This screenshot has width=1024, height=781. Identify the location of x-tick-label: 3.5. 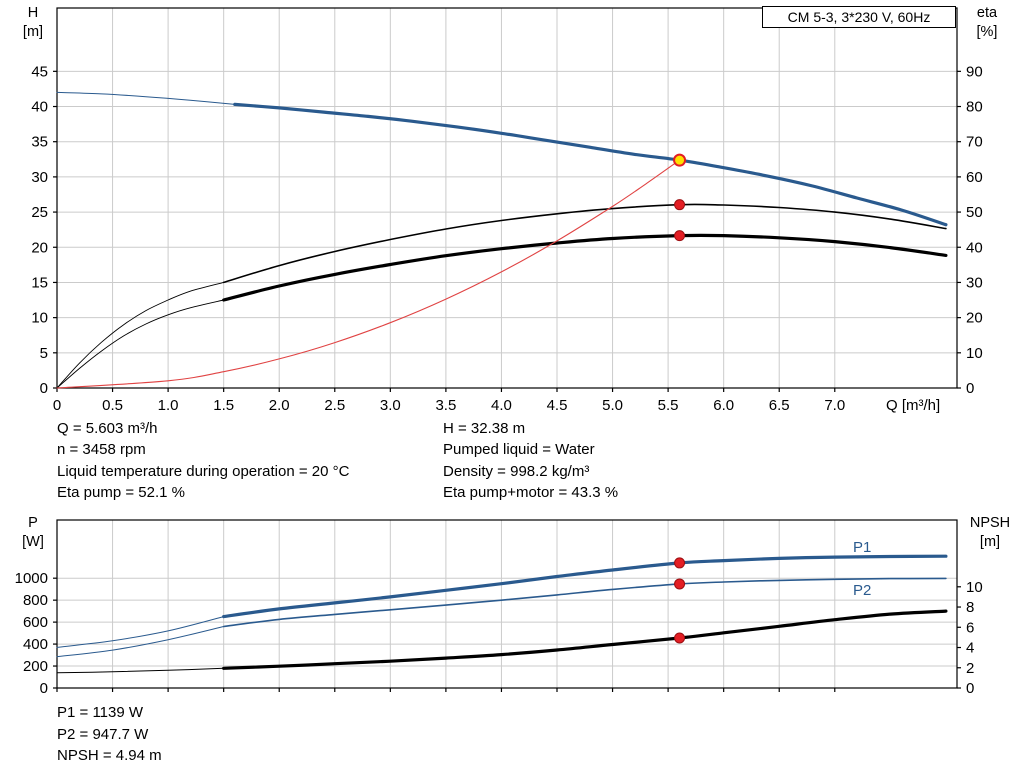
(445, 405).